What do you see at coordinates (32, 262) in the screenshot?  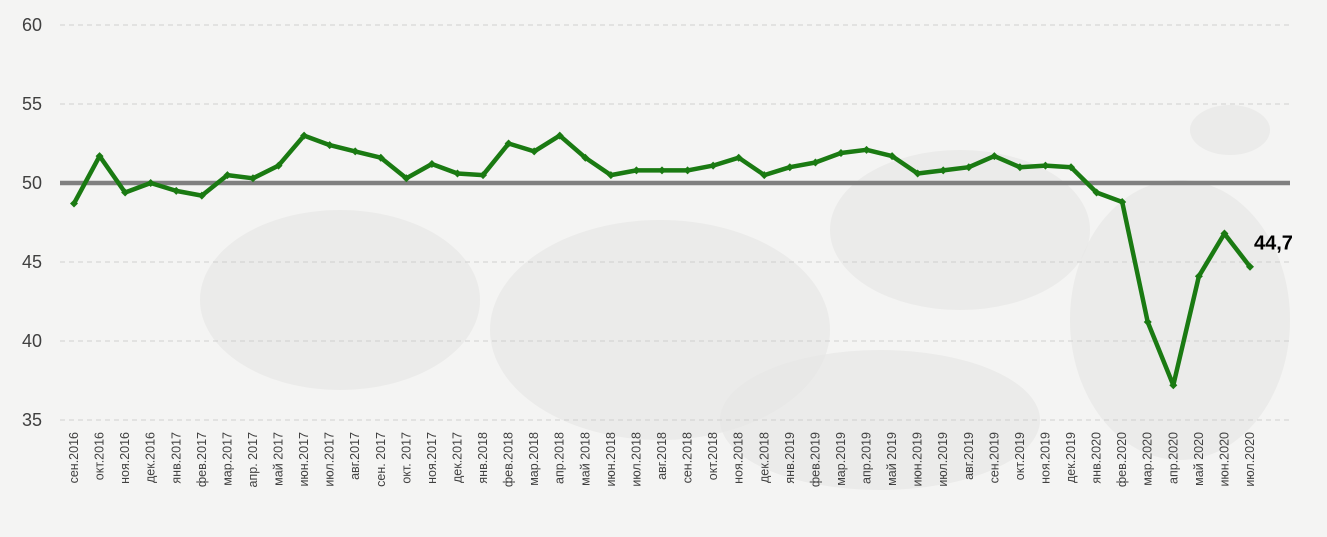 I see `y-tick-label: 45` at bounding box center [32, 262].